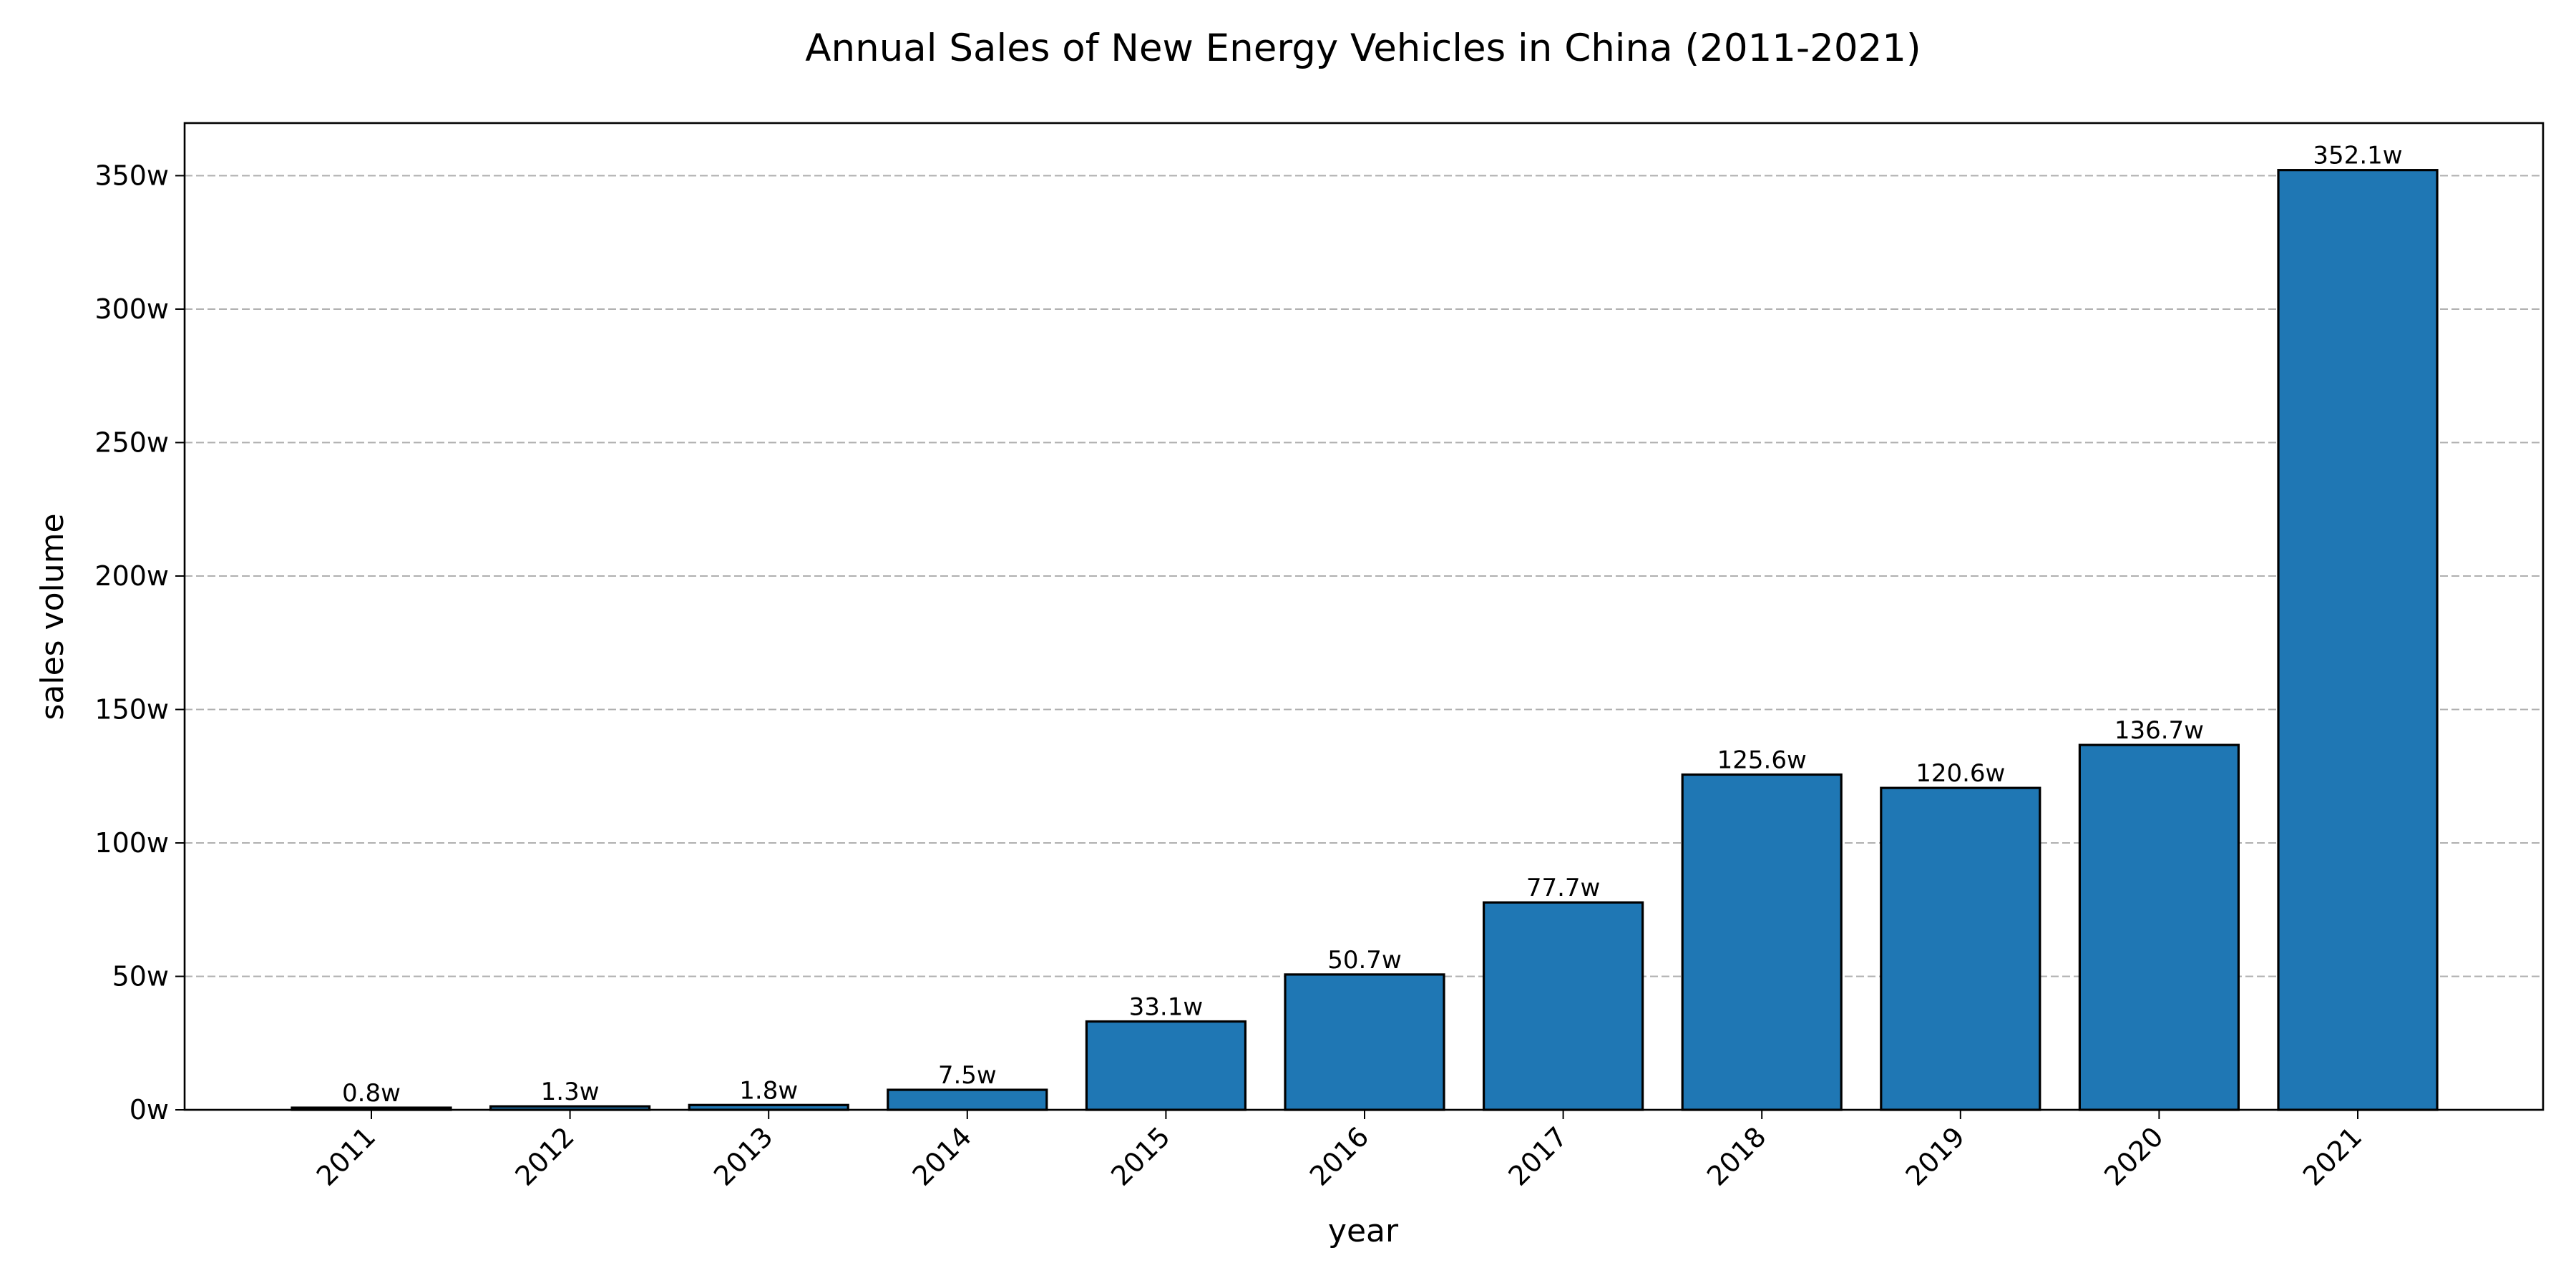 Image resolution: width=2576 pixels, height=1288 pixels. What do you see at coordinates (52, 616) in the screenshot?
I see `y-axis-label: sales volume` at bounding box center [52, 616].